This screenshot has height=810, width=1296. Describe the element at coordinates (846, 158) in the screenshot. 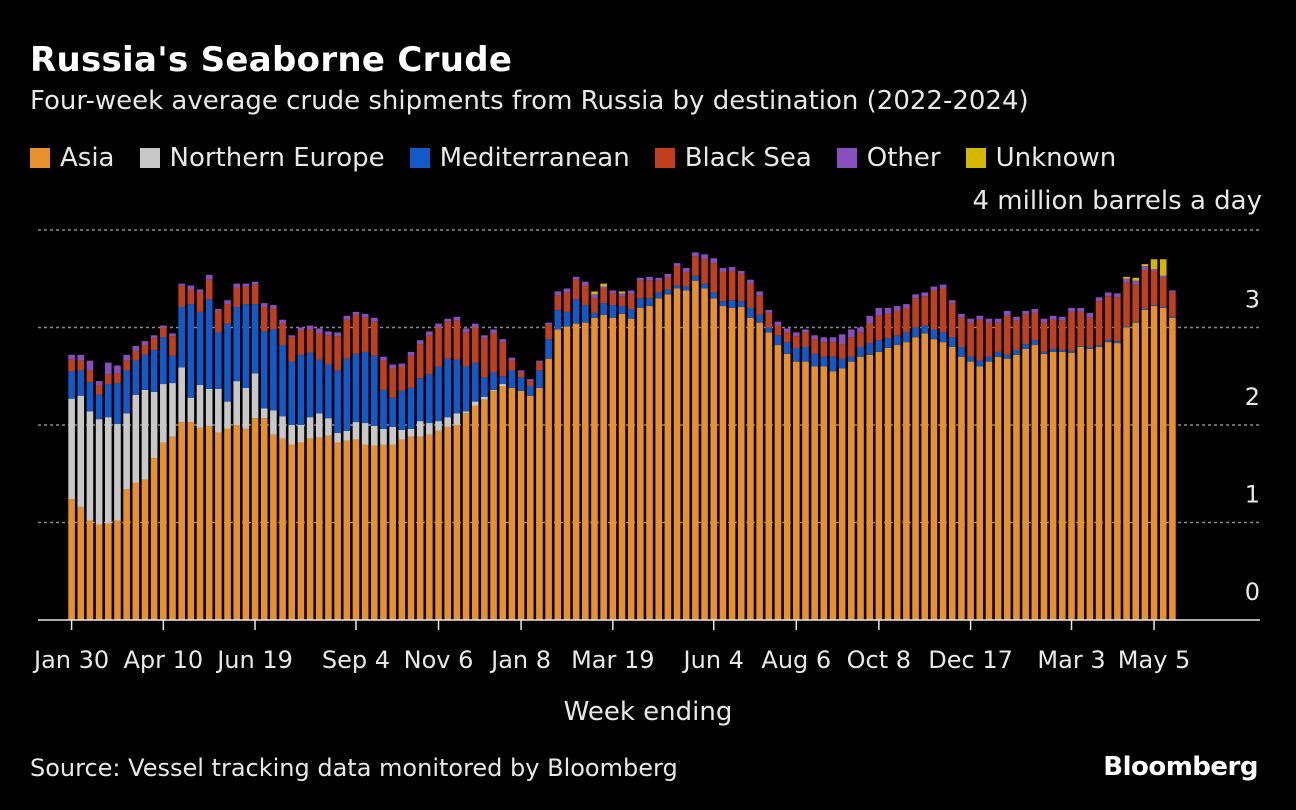

I see `legend-swatch-other` at that location.